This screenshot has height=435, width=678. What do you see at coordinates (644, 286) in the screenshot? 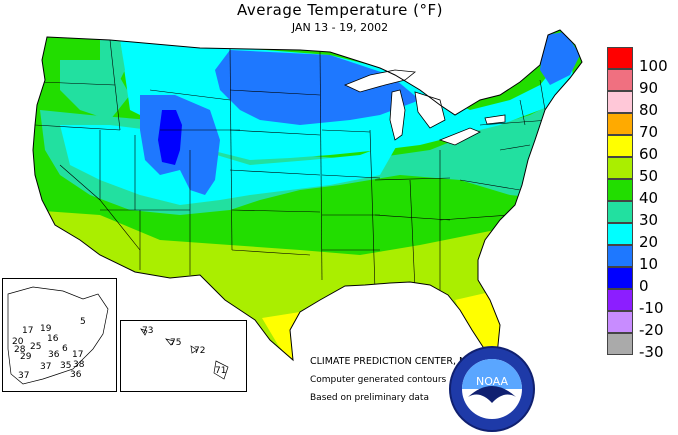
I see `legend-label: 0` at bounding box center [644, 286].